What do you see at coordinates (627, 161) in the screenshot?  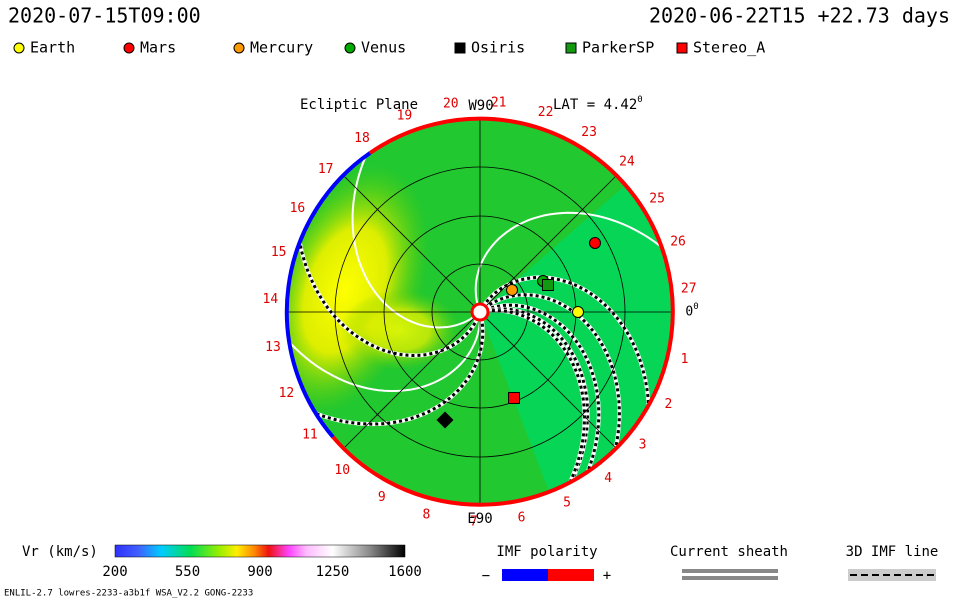 I see `ring-label: 24` at bounding box center [627, 161].